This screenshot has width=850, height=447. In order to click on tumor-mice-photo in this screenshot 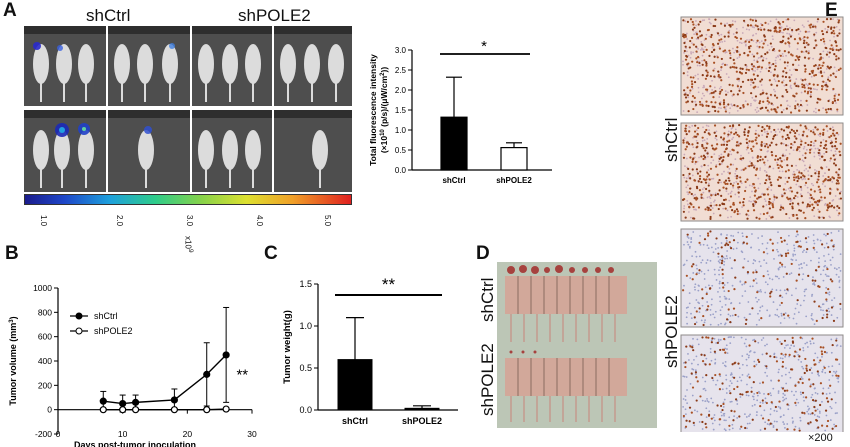, I will do `click(577, 345)`.